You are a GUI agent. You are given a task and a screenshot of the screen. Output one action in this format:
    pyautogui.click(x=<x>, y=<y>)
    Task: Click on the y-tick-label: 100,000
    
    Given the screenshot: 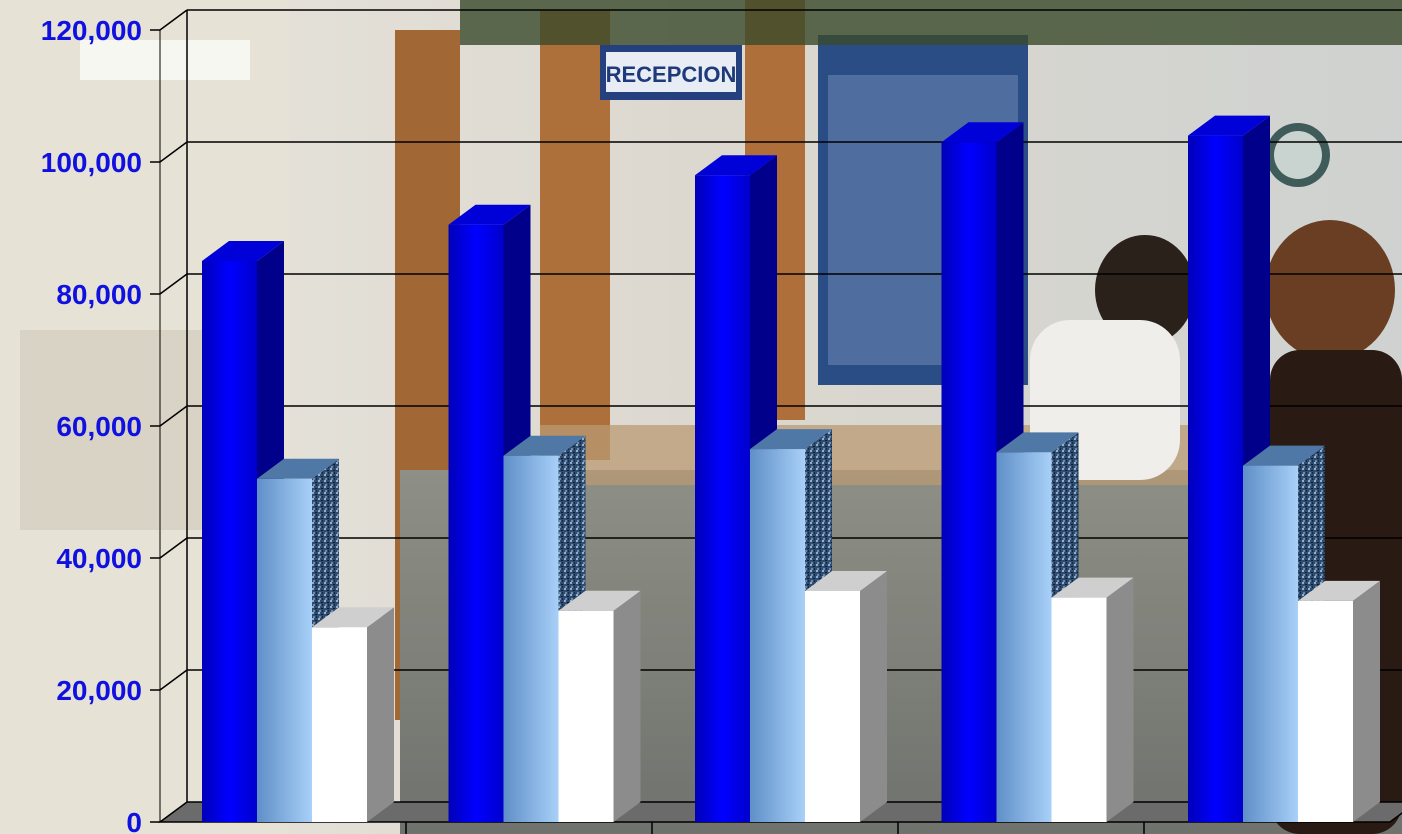 What is the action you would take?
    pyautogui.click(x=91, y=162)
    